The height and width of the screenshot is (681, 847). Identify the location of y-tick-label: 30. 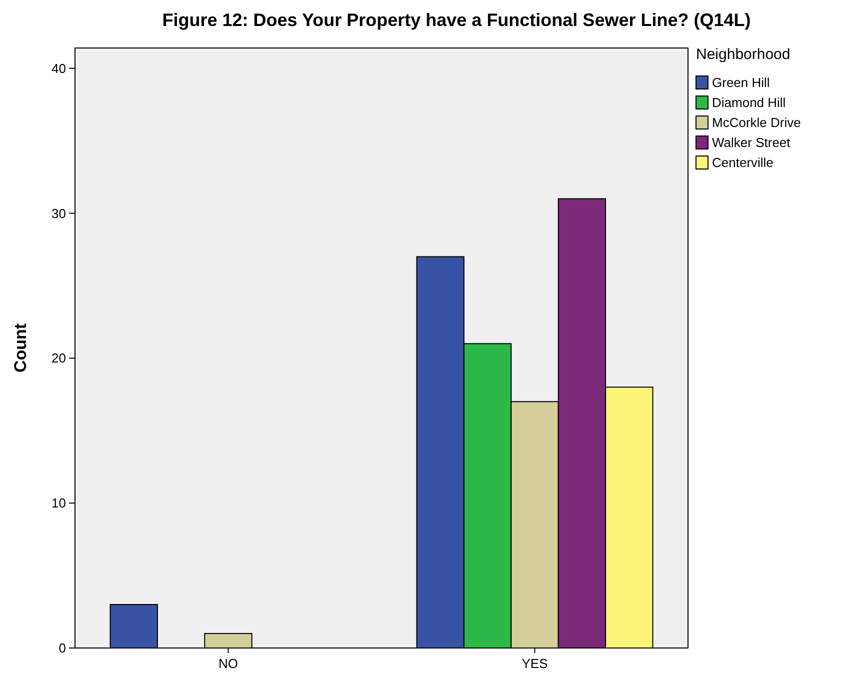
(59, 213).